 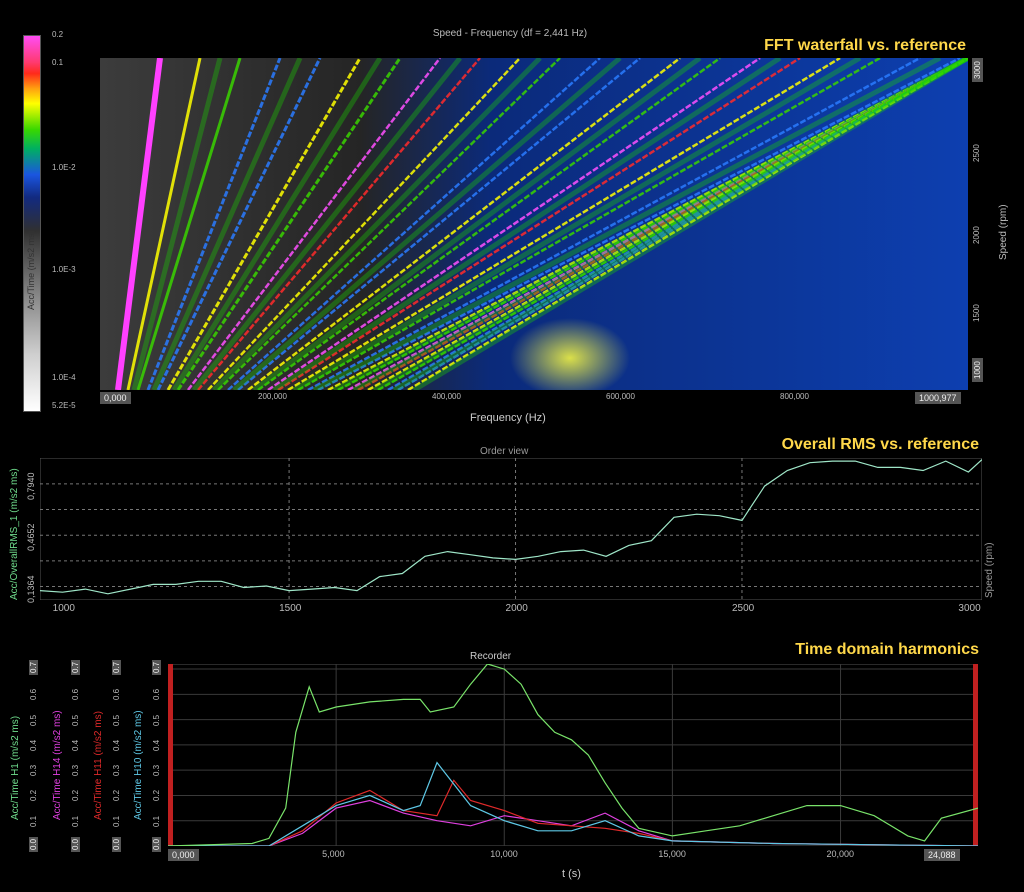 I want to click on time-series-line, so click(x=573, y=822).